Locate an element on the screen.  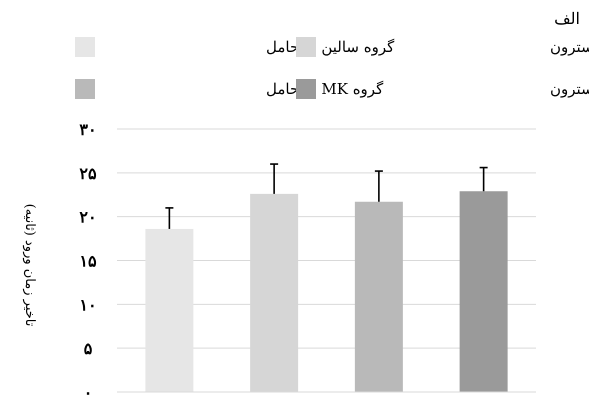
legend-item-1: گروه سالین + حامل is located at coordinates (235, 47).